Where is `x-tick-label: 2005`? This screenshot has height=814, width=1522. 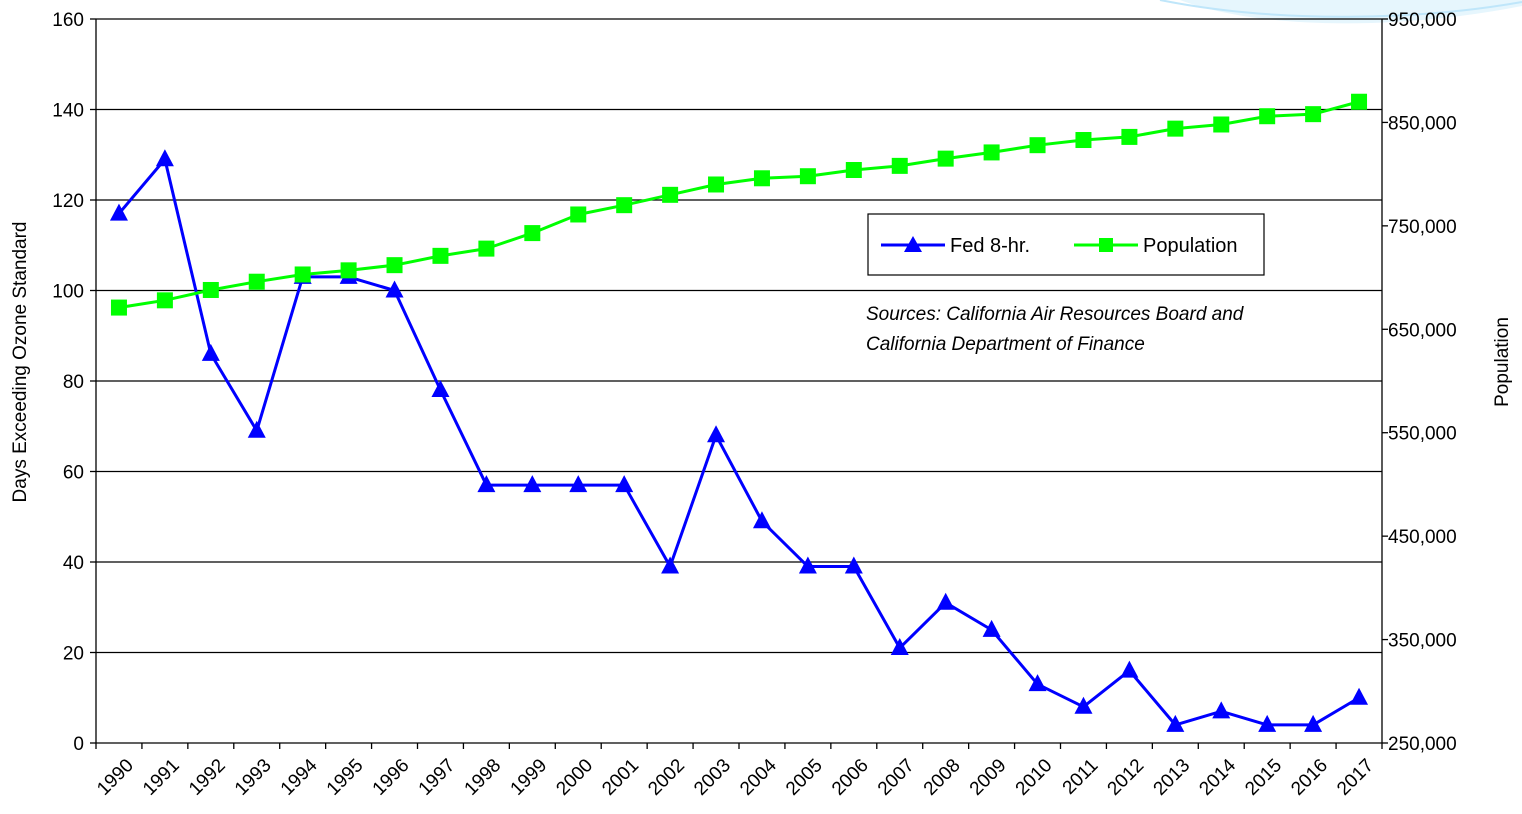 x-tick-label: 2005 is located at coordinates (804, 777).